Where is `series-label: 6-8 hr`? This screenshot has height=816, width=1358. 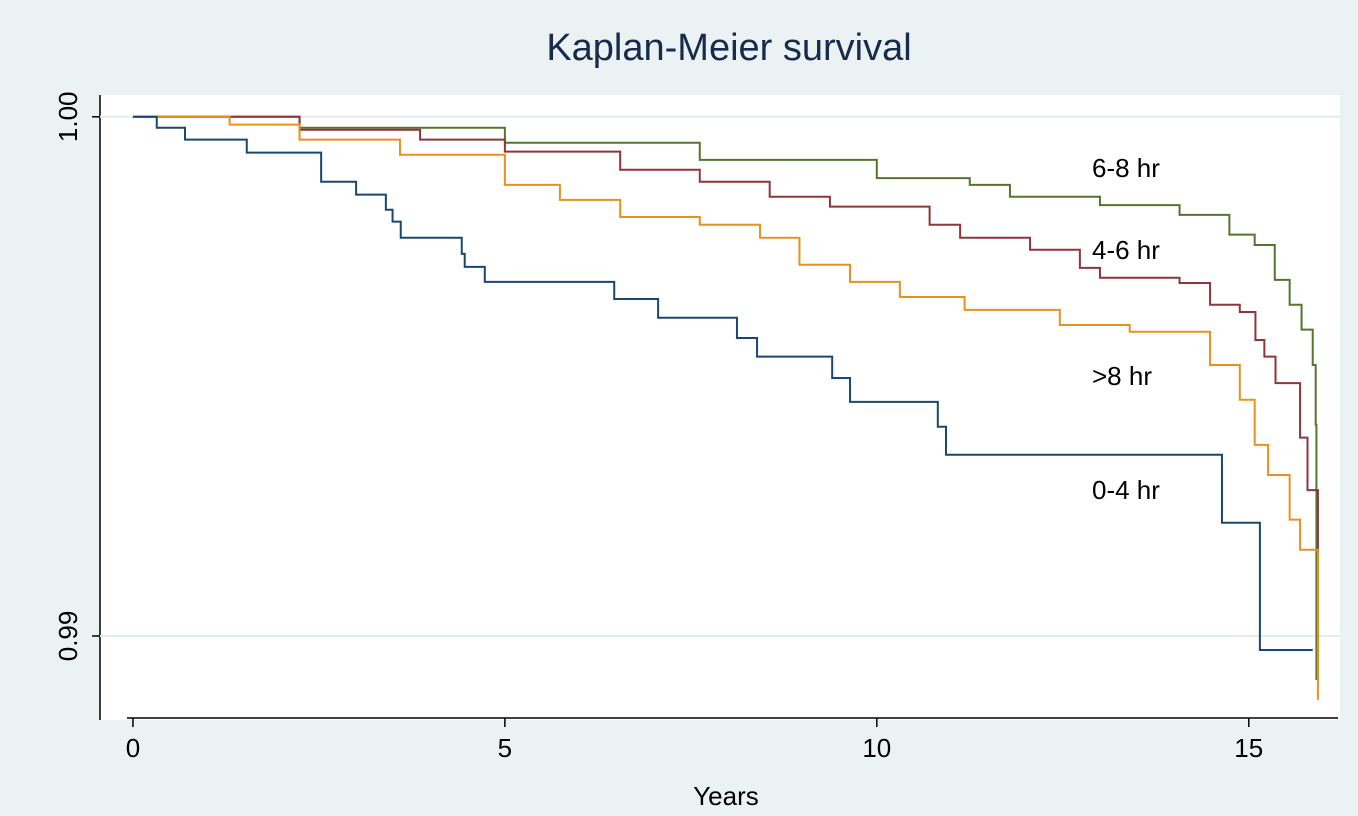
series-label: 6-8 hr is located at coordinates (1126, 168).